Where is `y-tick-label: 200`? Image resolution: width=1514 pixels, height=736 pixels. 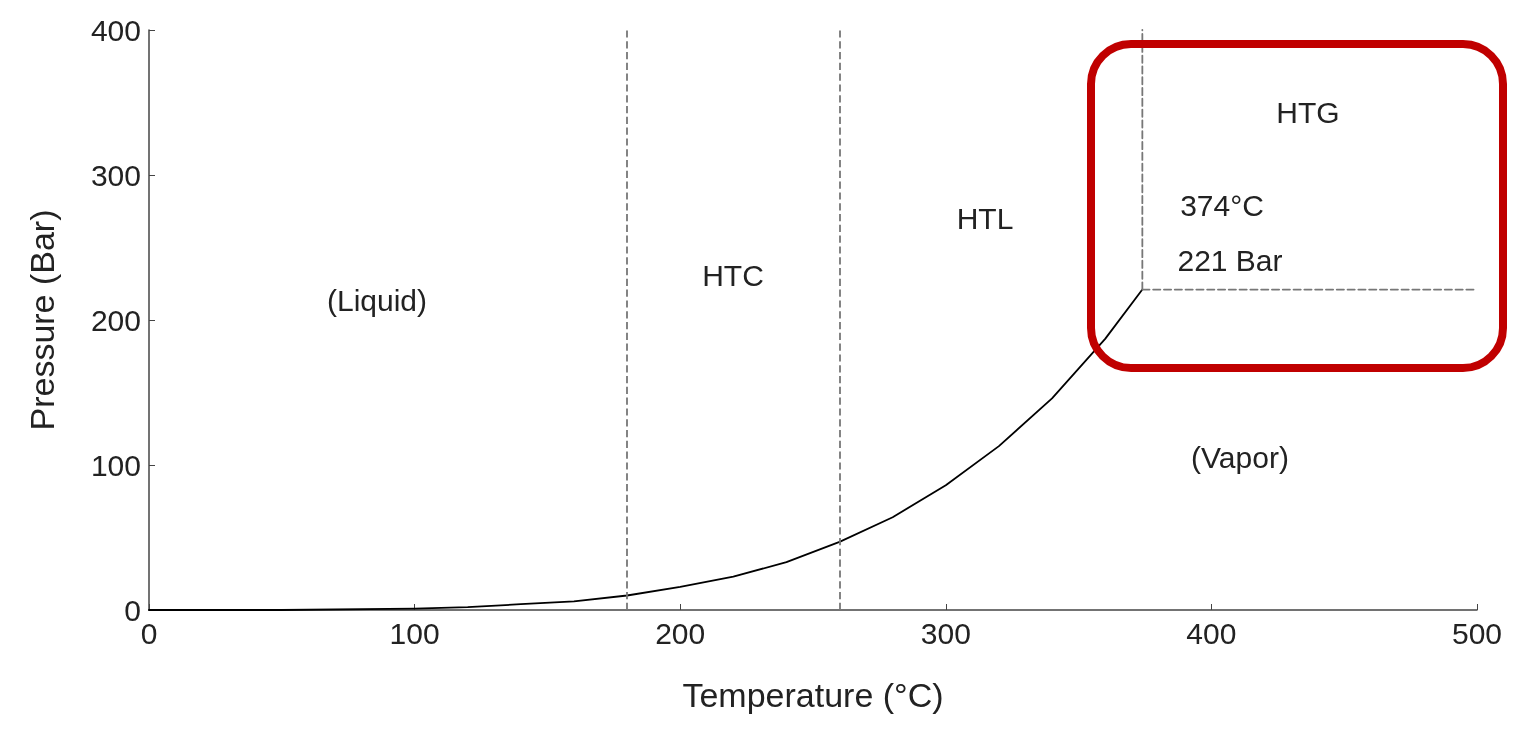
y-tick-label: 200 is located at coordinates (115, 320).